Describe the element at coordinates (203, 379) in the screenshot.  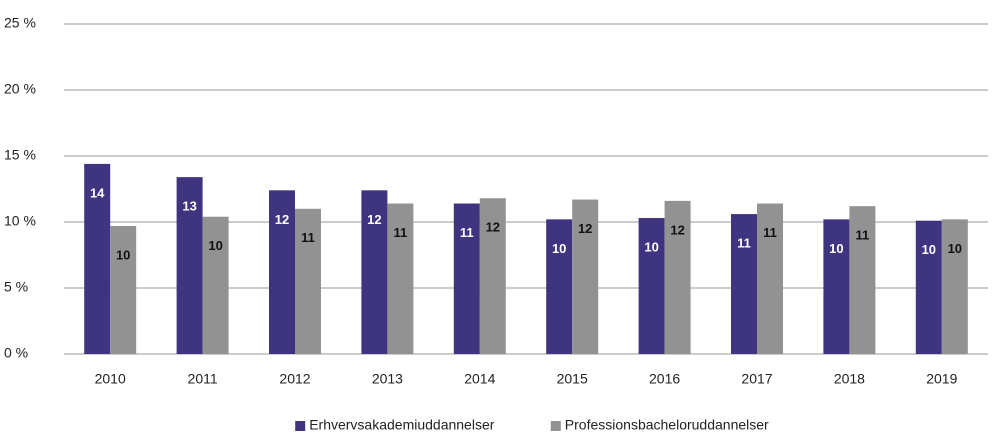
I see `x-tick-label: 2011` at that location.